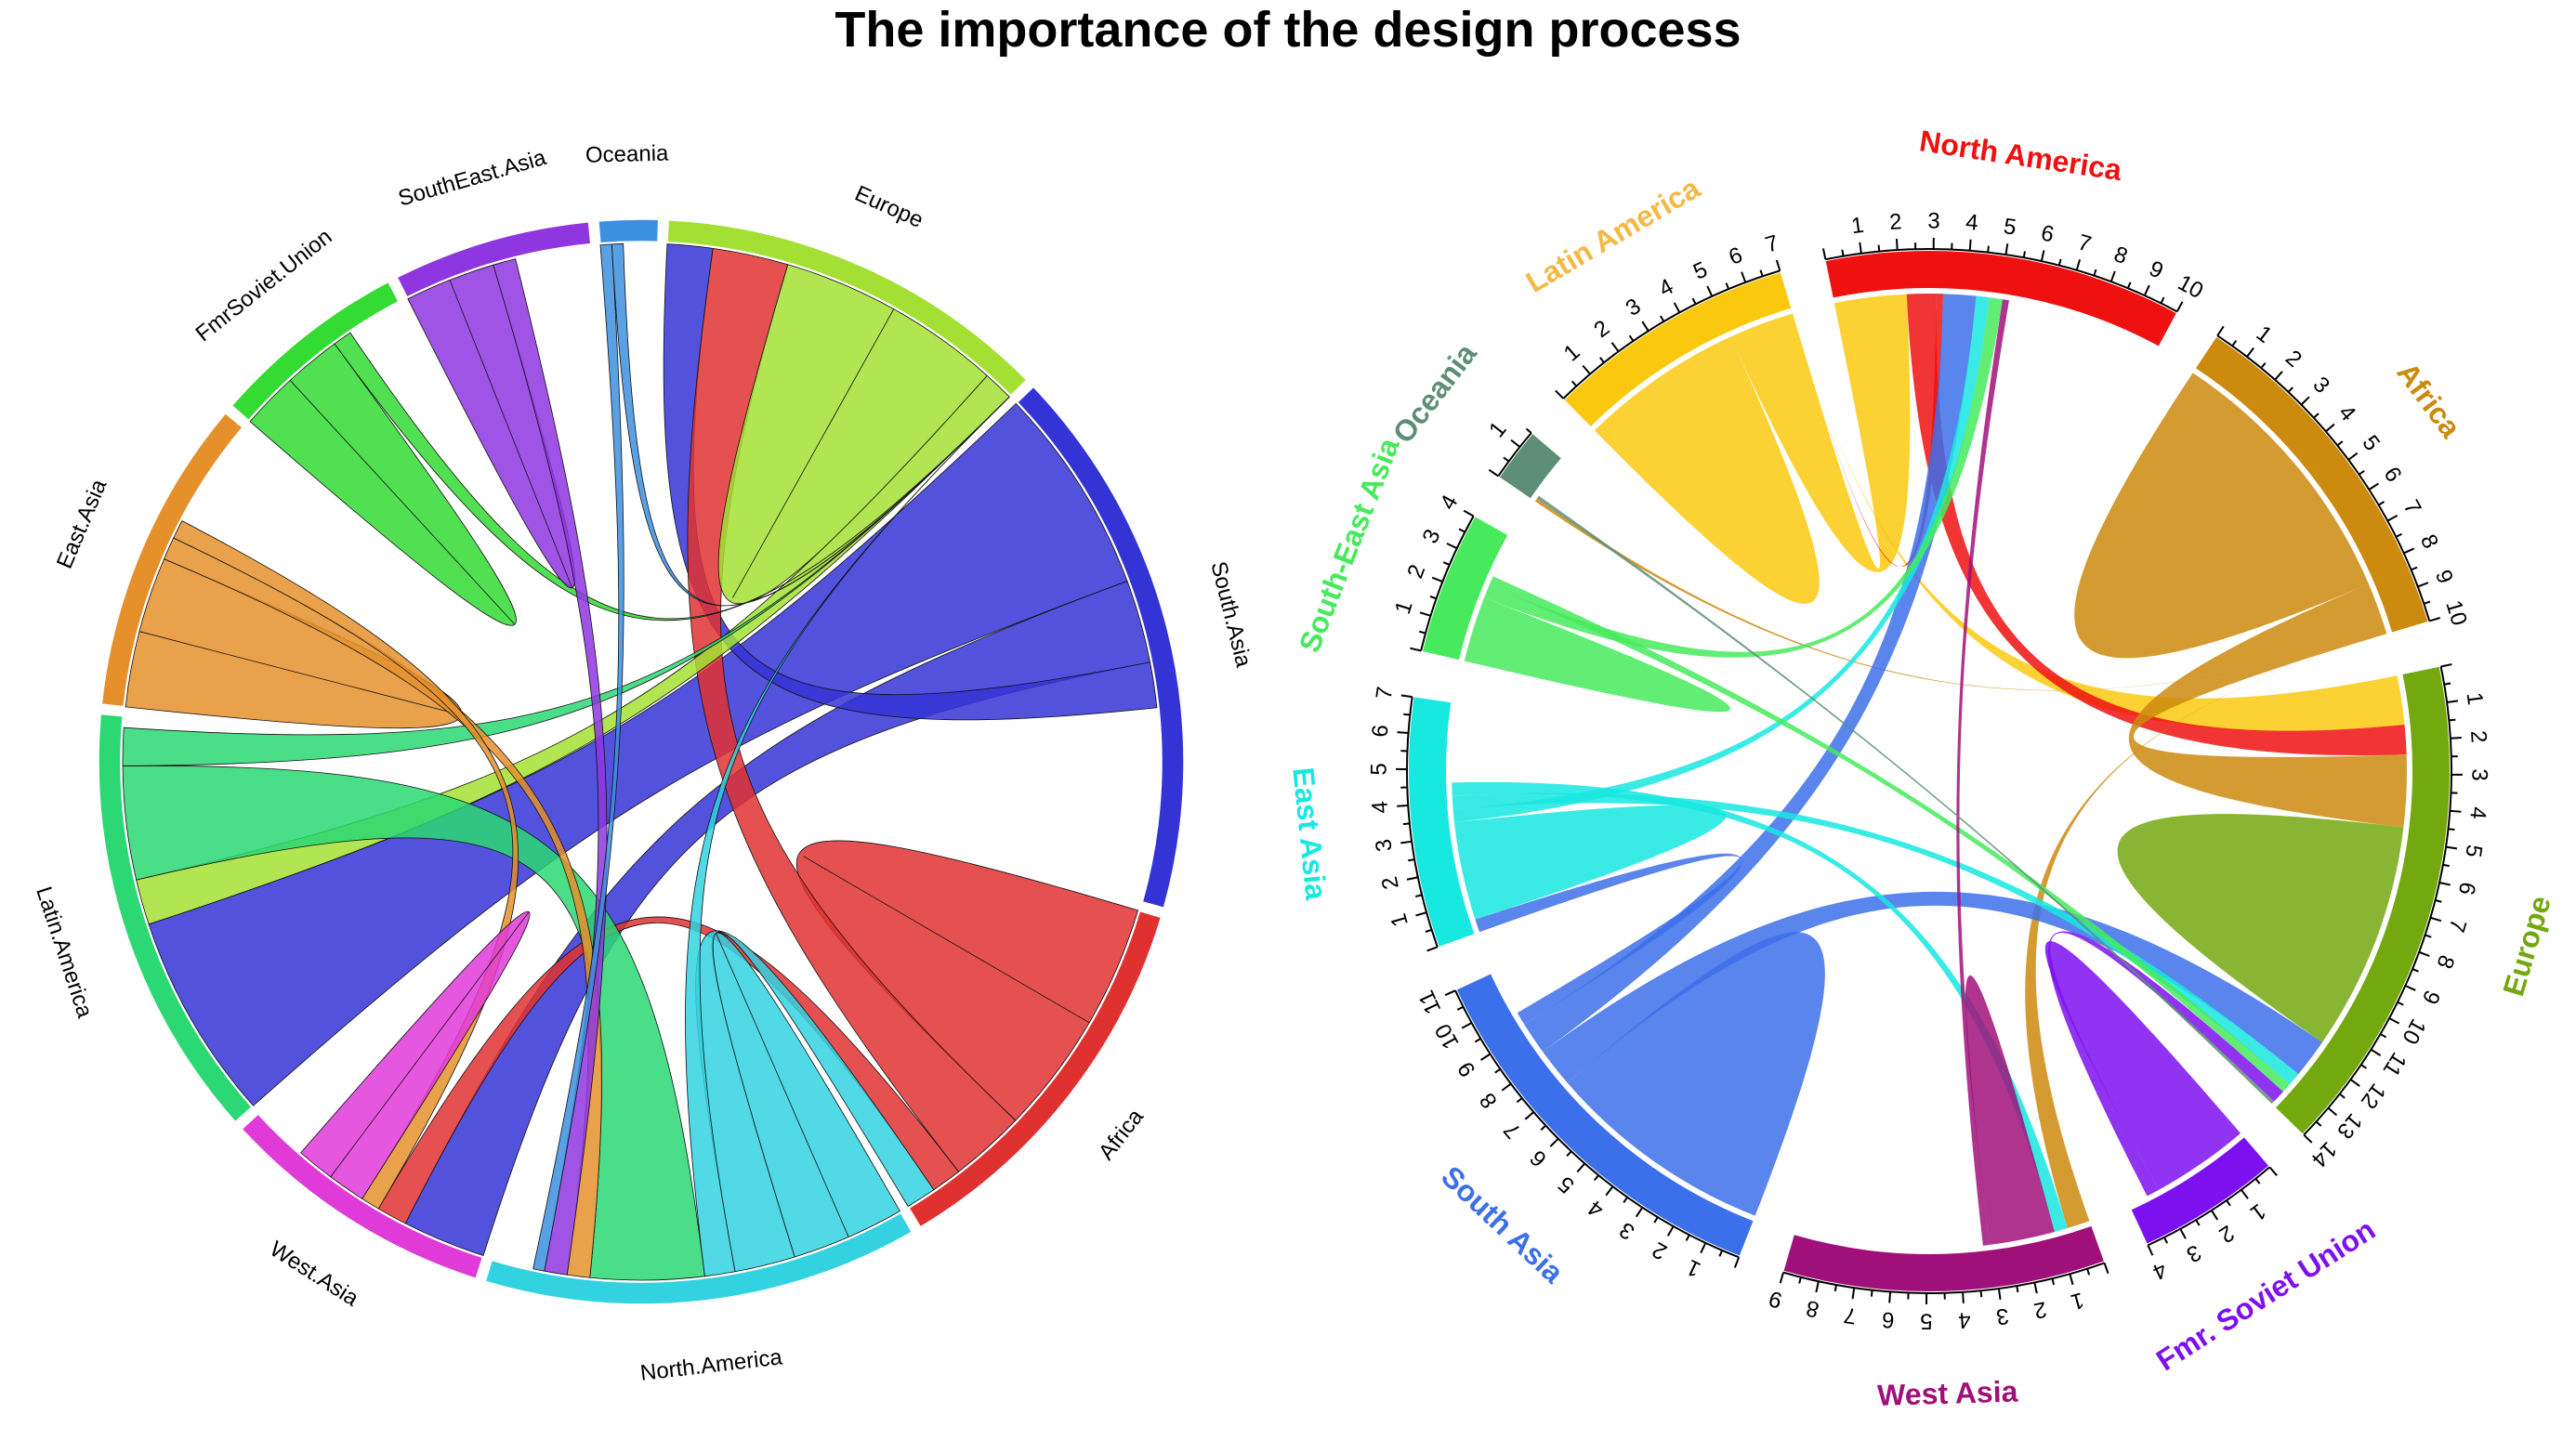 Image resolution: width=2576 pixels, height=1440 pixels. I want to click on sector-arc-europe, so click(2363, 900).